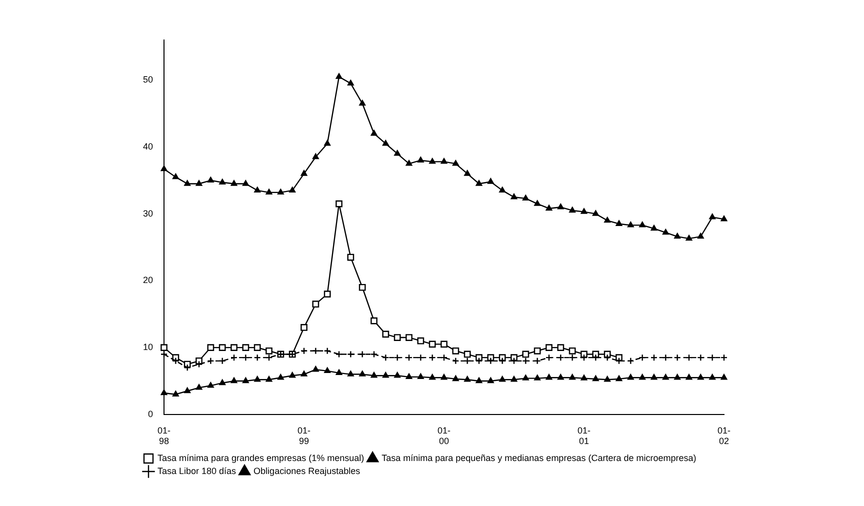 This screenshot has width=864, height=506. Describe the element at coordinates (724, 435) in the screenshot. I see `x-tick-label: 01-02` at that location.